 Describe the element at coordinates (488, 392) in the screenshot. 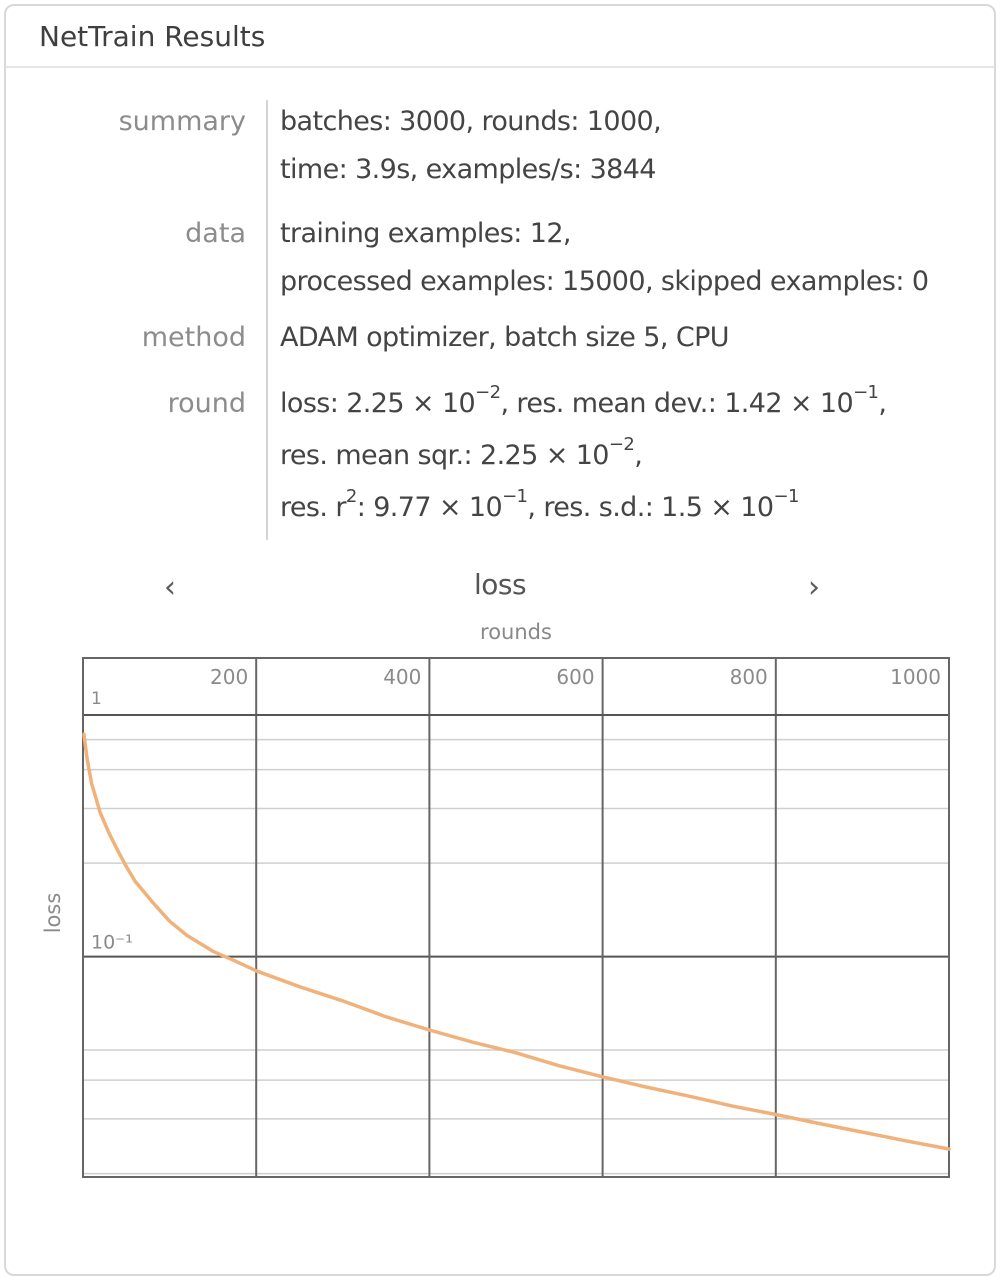

I see `round-loss-exponent: −2` at that location.